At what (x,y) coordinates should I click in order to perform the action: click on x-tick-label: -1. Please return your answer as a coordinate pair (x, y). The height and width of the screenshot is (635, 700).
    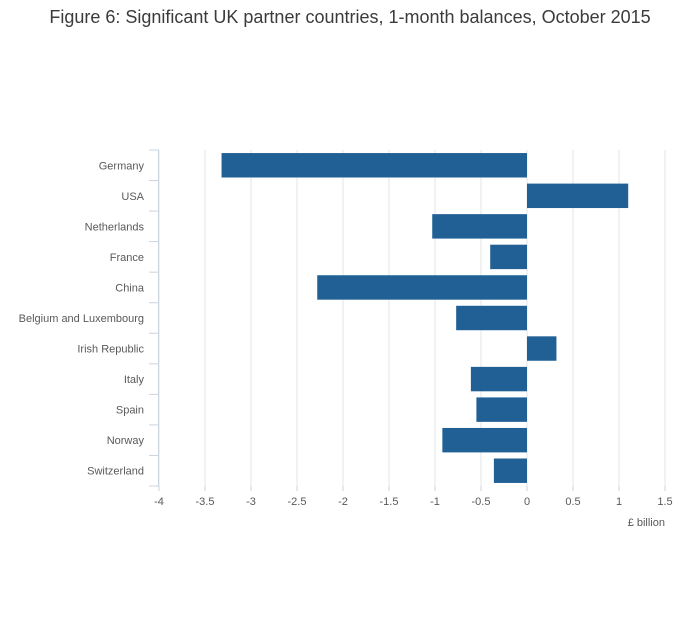
    Looking at the image, I should click on (435, 502).